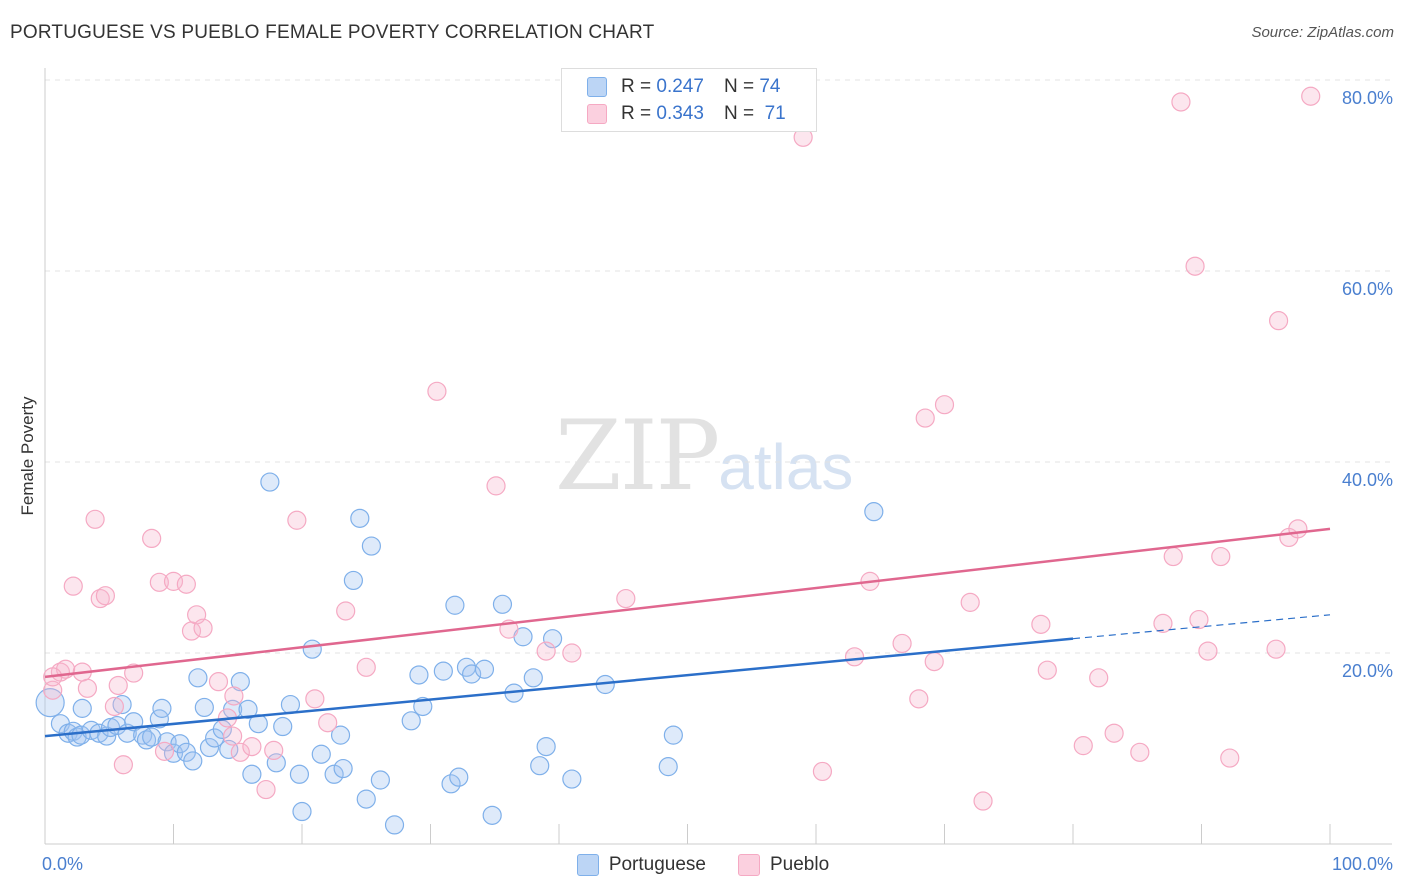 The width and height of the screenshot is (1406, 892). What do you see at coordinates (1367, 289) in the screenshot?
I see `y-tick-label: 60.0%` at bounding box center [1367, 289].